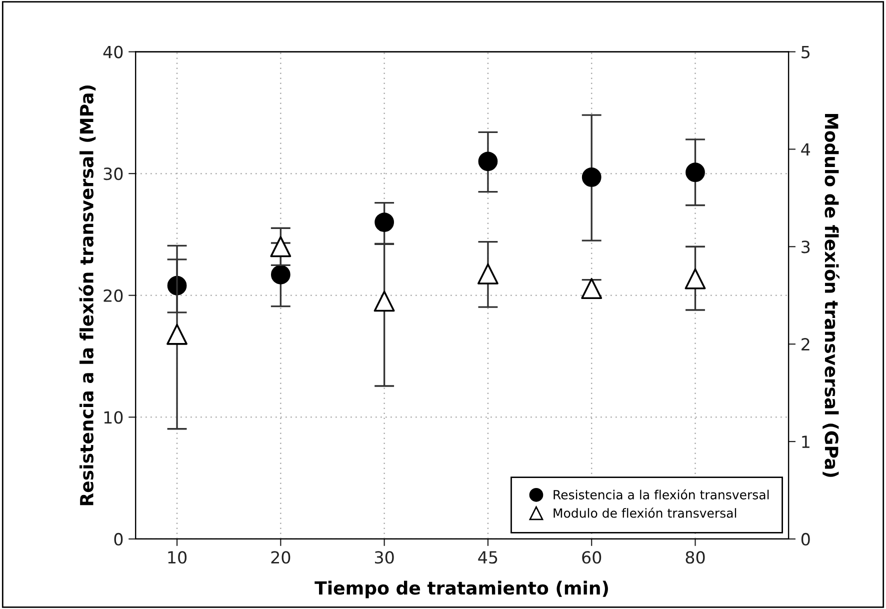 The width and height of the screenshot is (886, 609). Describe the element at coordinates (661, 494) in the screenshot. I see `legend-label: Resistencia a la flexión transversal` at that location.